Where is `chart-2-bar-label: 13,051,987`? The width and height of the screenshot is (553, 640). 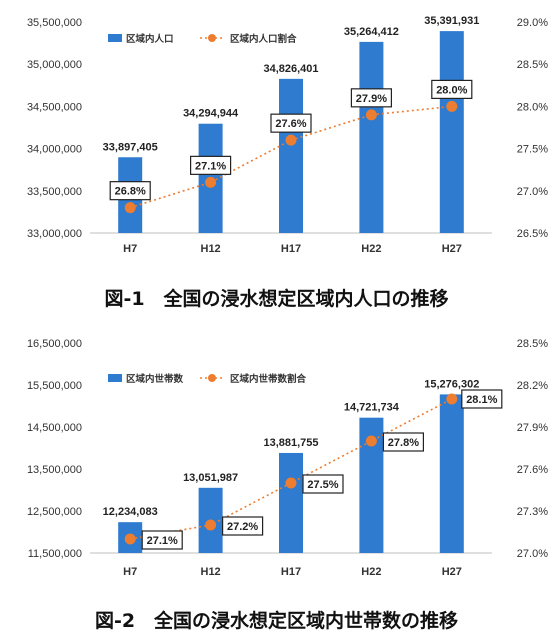
chart-2-bar-label: 13,051,987 is located at coordinates (210, 478).